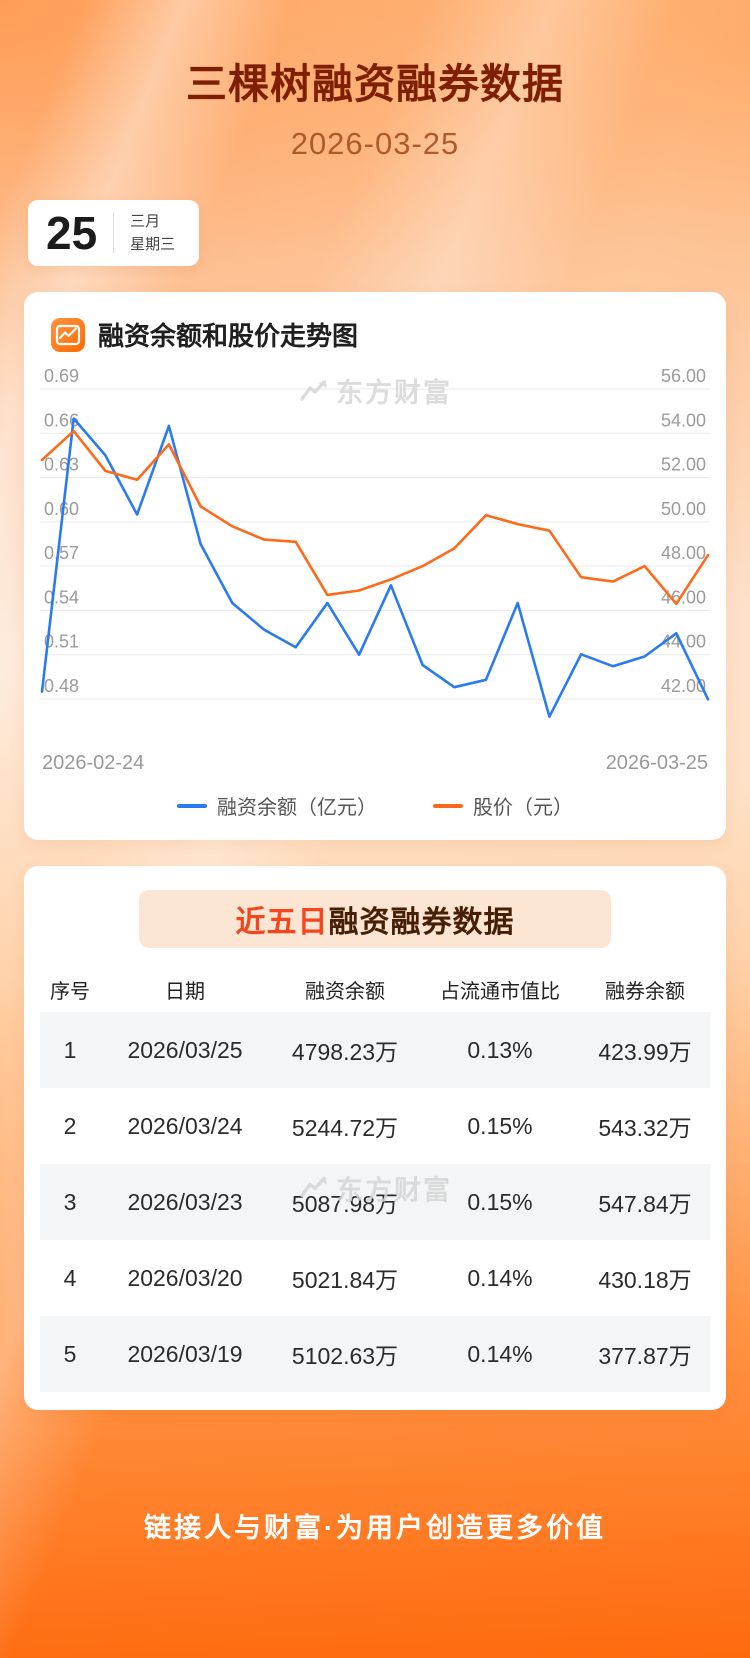 This screenshot has height=1658, width=750. Describe the element at coordinates (61, 509) in the screenshot. I see `svg-text: 0.60` at that location.